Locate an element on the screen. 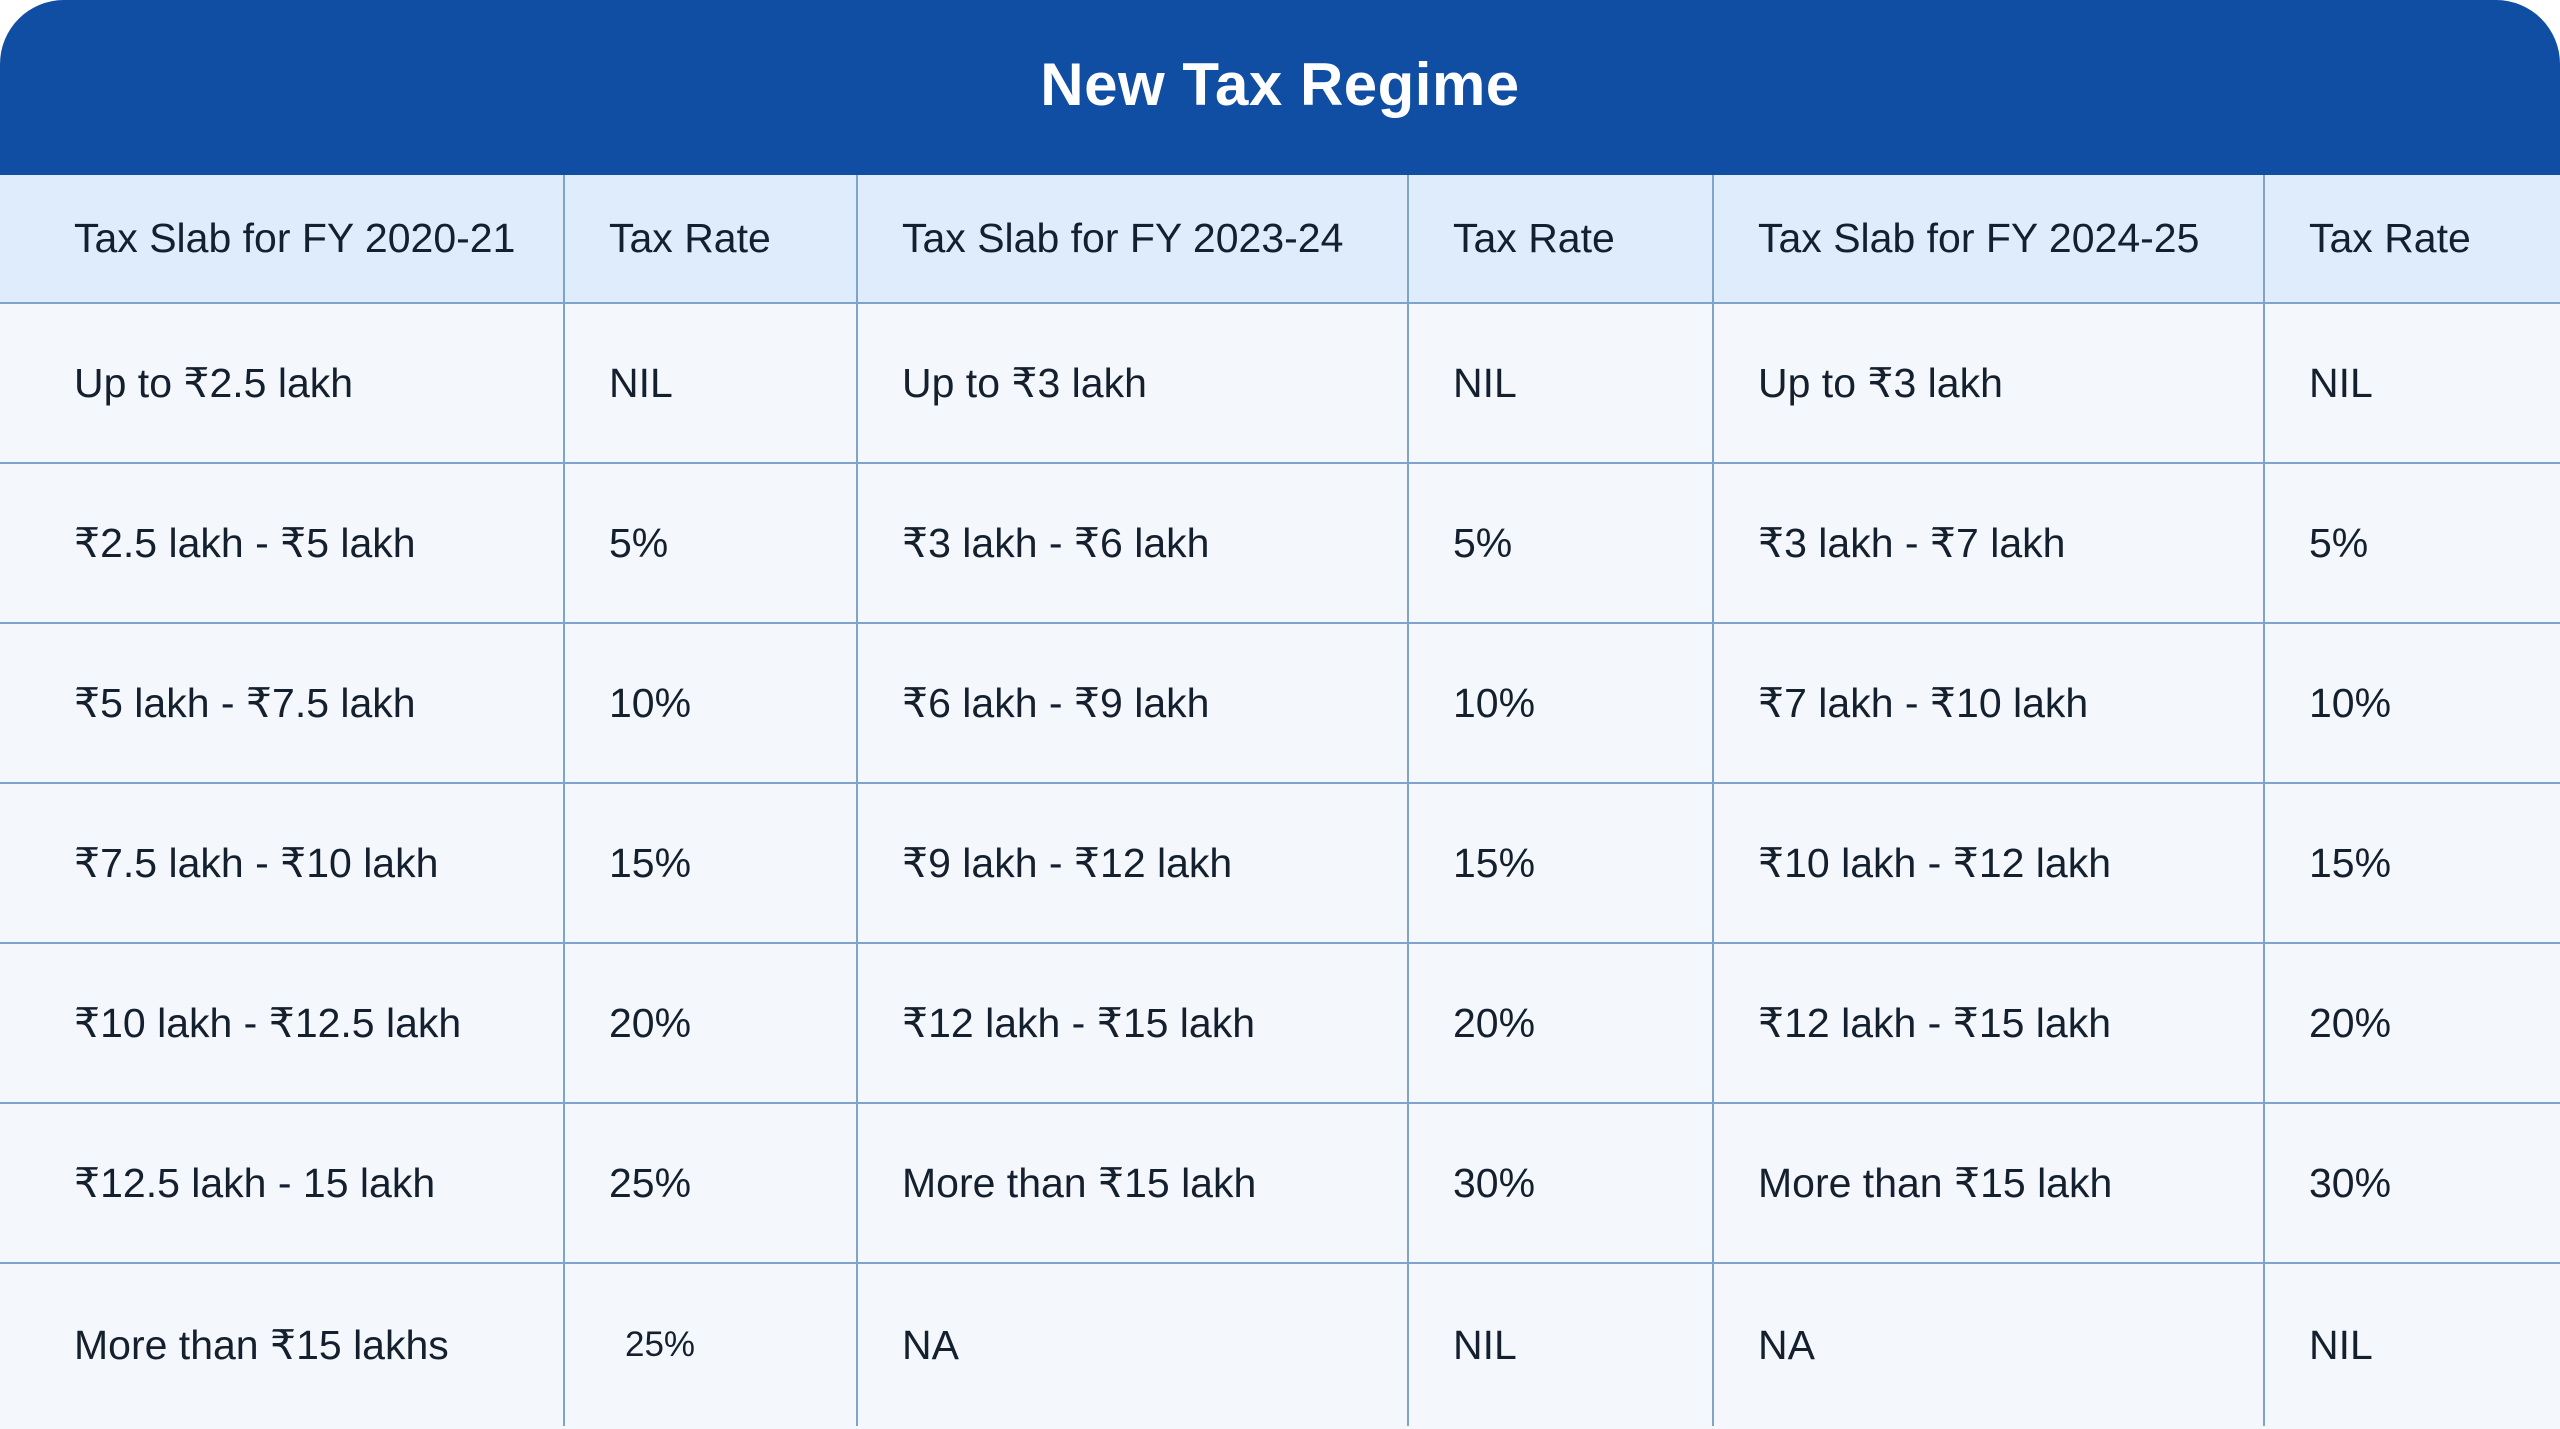 The width and height of the screenshot is (2560, 1429). header-rate-2024-25: Tax Rate is located at coordinates (2411, 239).